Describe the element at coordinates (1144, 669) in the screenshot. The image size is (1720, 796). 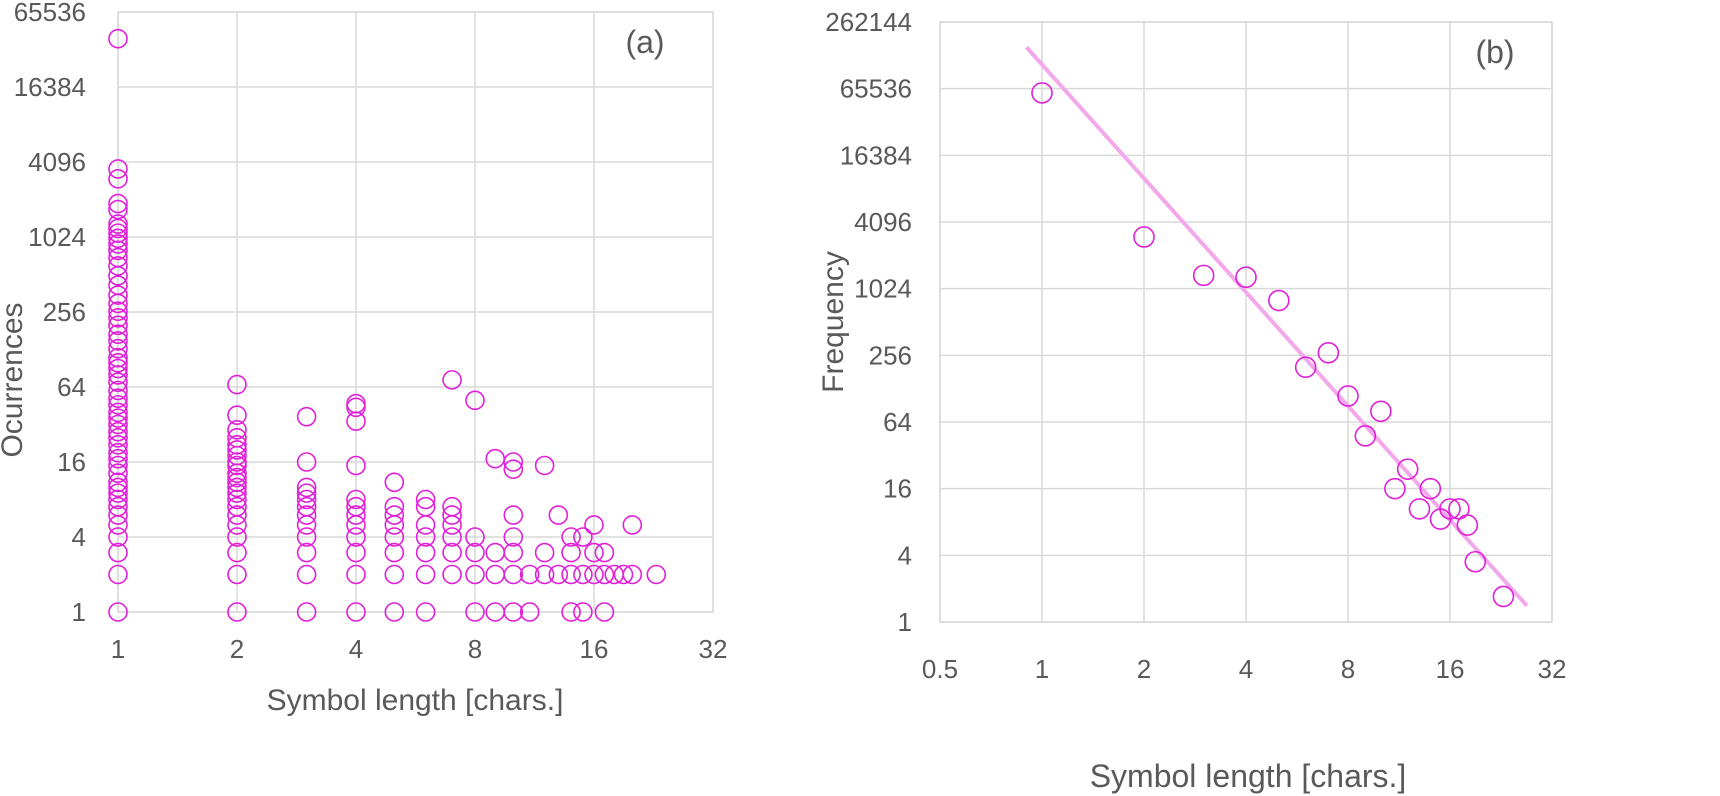
I see `x-tick-label: 2` at that location.